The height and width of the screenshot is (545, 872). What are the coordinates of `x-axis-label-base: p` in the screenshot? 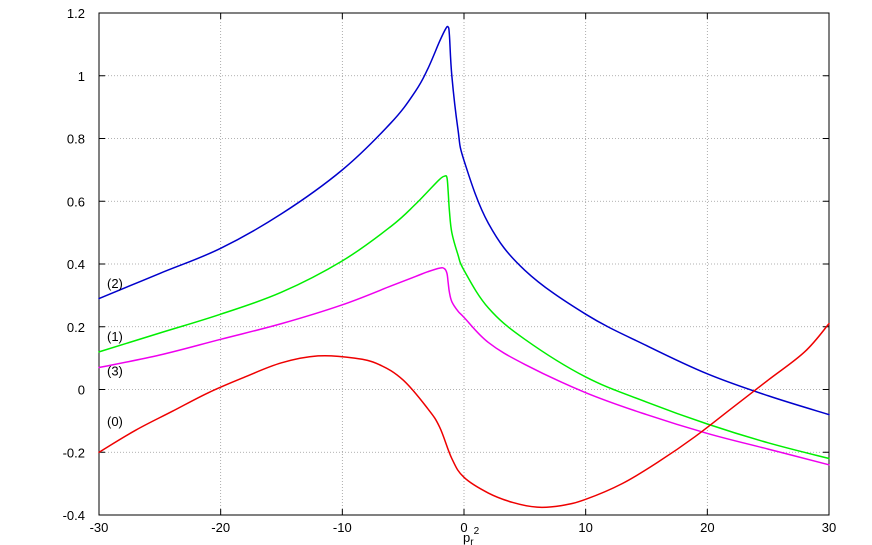 It's located at (466, 537).